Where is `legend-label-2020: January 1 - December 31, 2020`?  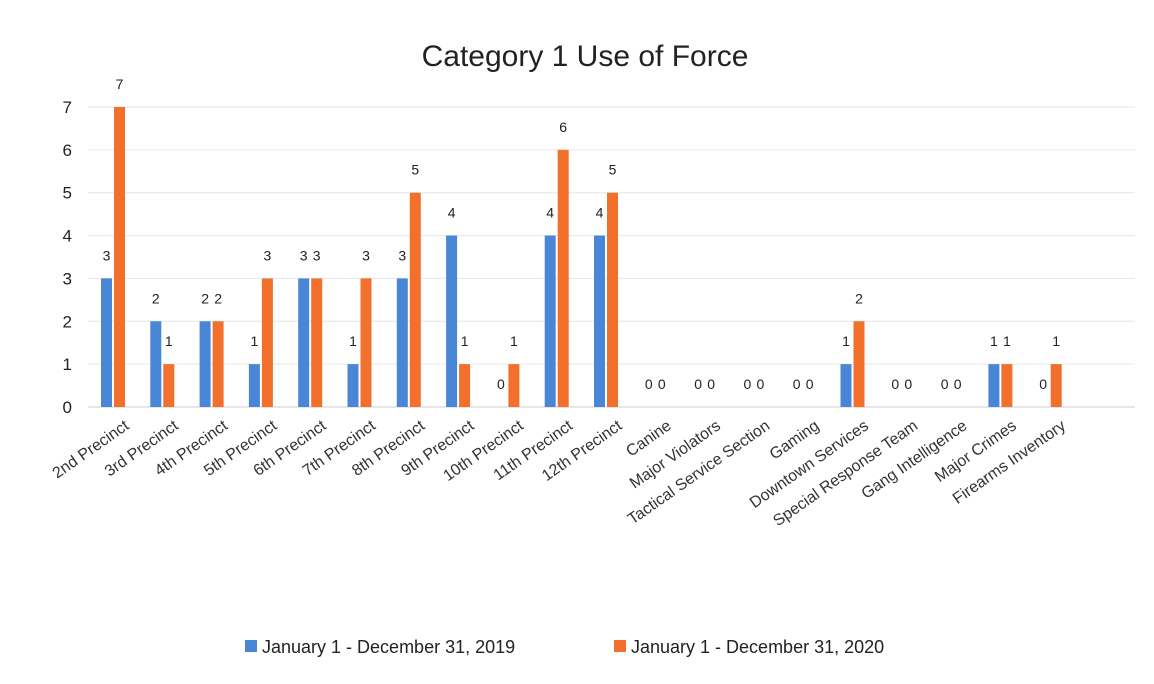
legend-label-2020: January 1 - December 31, 2020 is located at coordinates (757, 647).